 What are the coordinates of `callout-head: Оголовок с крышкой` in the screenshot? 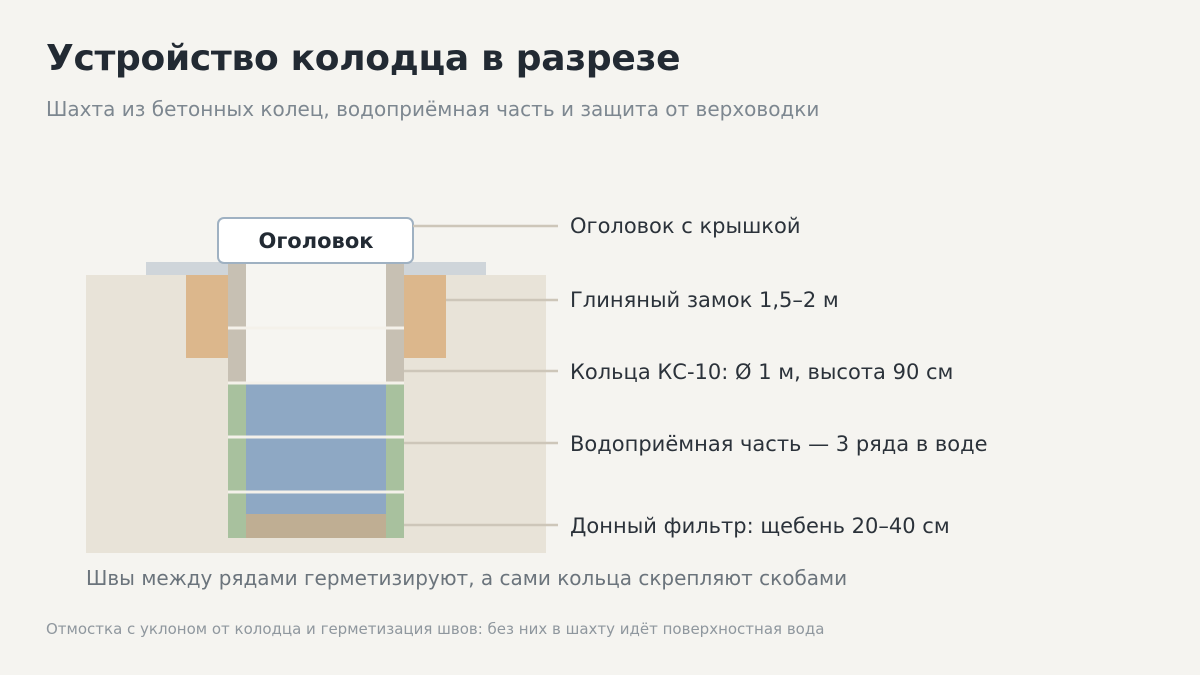 It's located at (685, 226).